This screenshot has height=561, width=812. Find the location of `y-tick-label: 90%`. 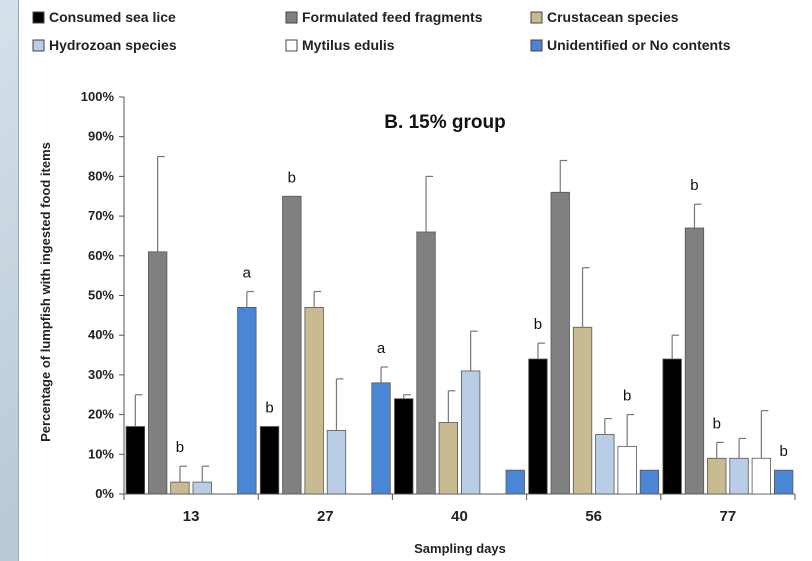

y-tick-label: 90% is located at coordinates (101, 136).